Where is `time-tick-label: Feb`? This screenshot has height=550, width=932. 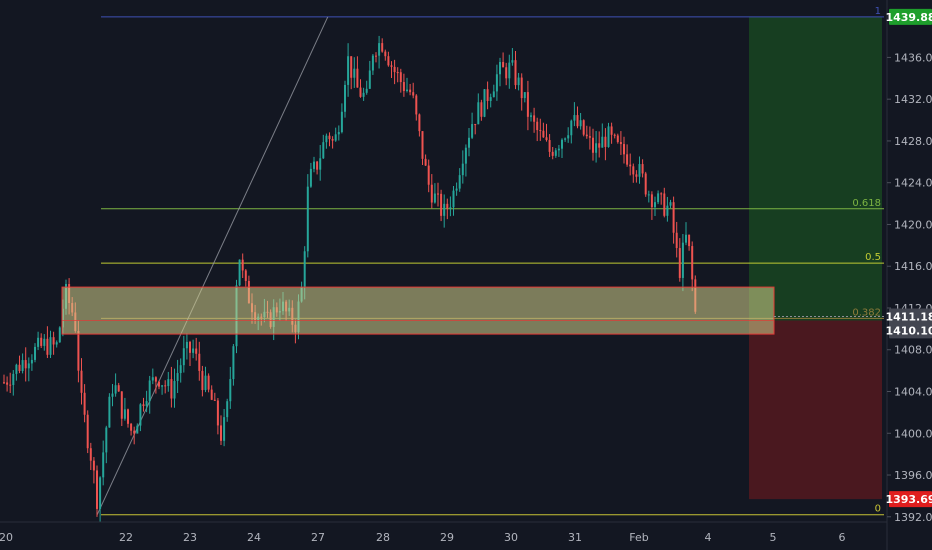
time-tick-label: Feb is located at coordinates (638, 537).